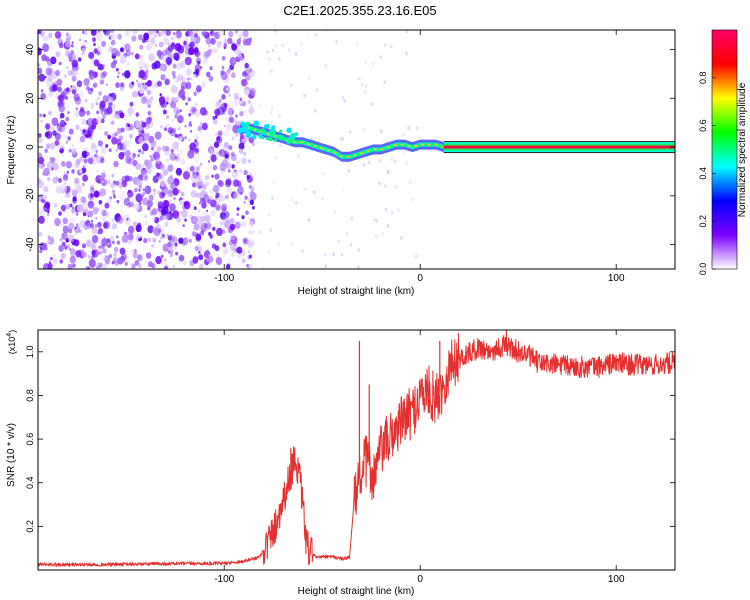 Image resolution: width=750 pixels, height=600 pixels. What do you see at coordinates (30, 50) in the screenshot?
I see `y-tick-label: 40` at bounding box center [30, 50].